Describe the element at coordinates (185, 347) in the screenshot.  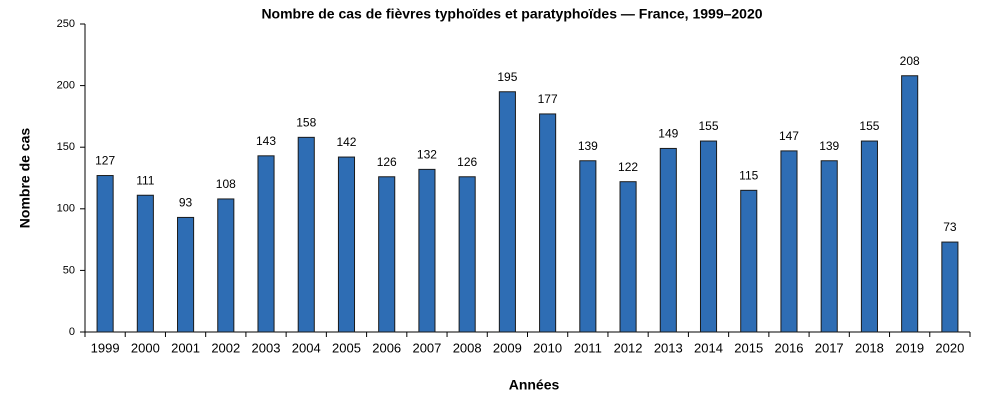
I see `x-tick-label: 2001` at that location.